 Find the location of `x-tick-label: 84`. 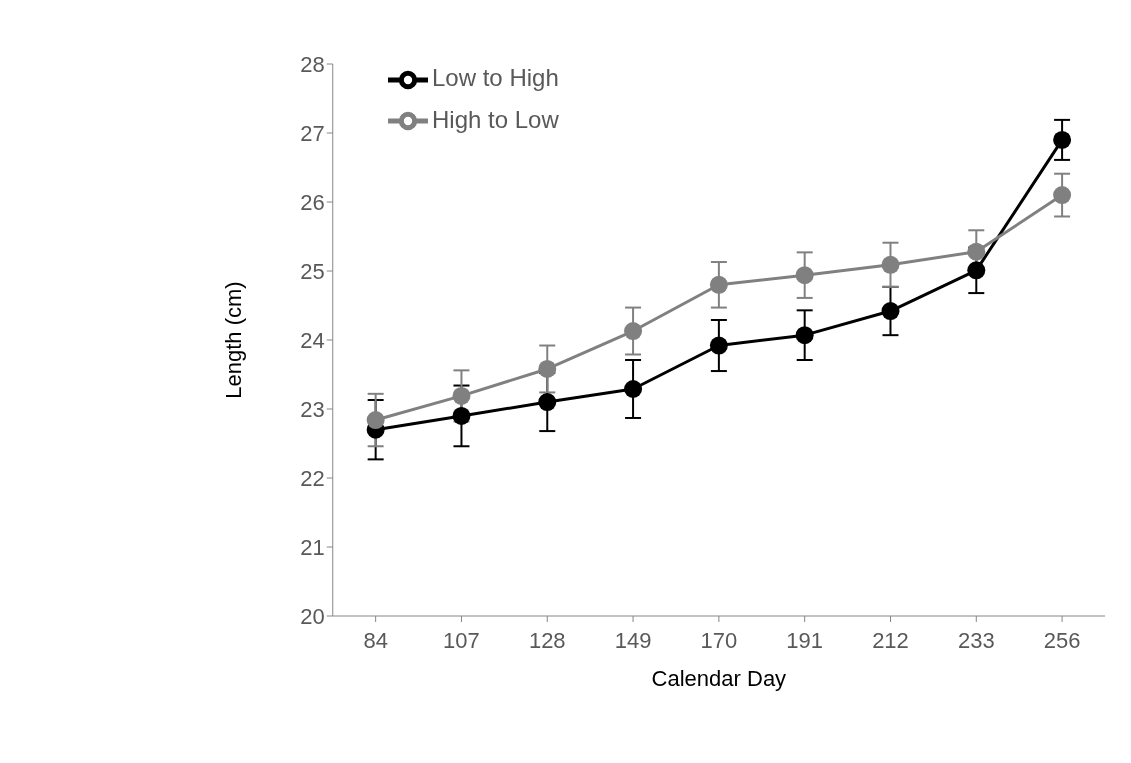

x-tick-label: 84 is located at coordinates (375, 640).